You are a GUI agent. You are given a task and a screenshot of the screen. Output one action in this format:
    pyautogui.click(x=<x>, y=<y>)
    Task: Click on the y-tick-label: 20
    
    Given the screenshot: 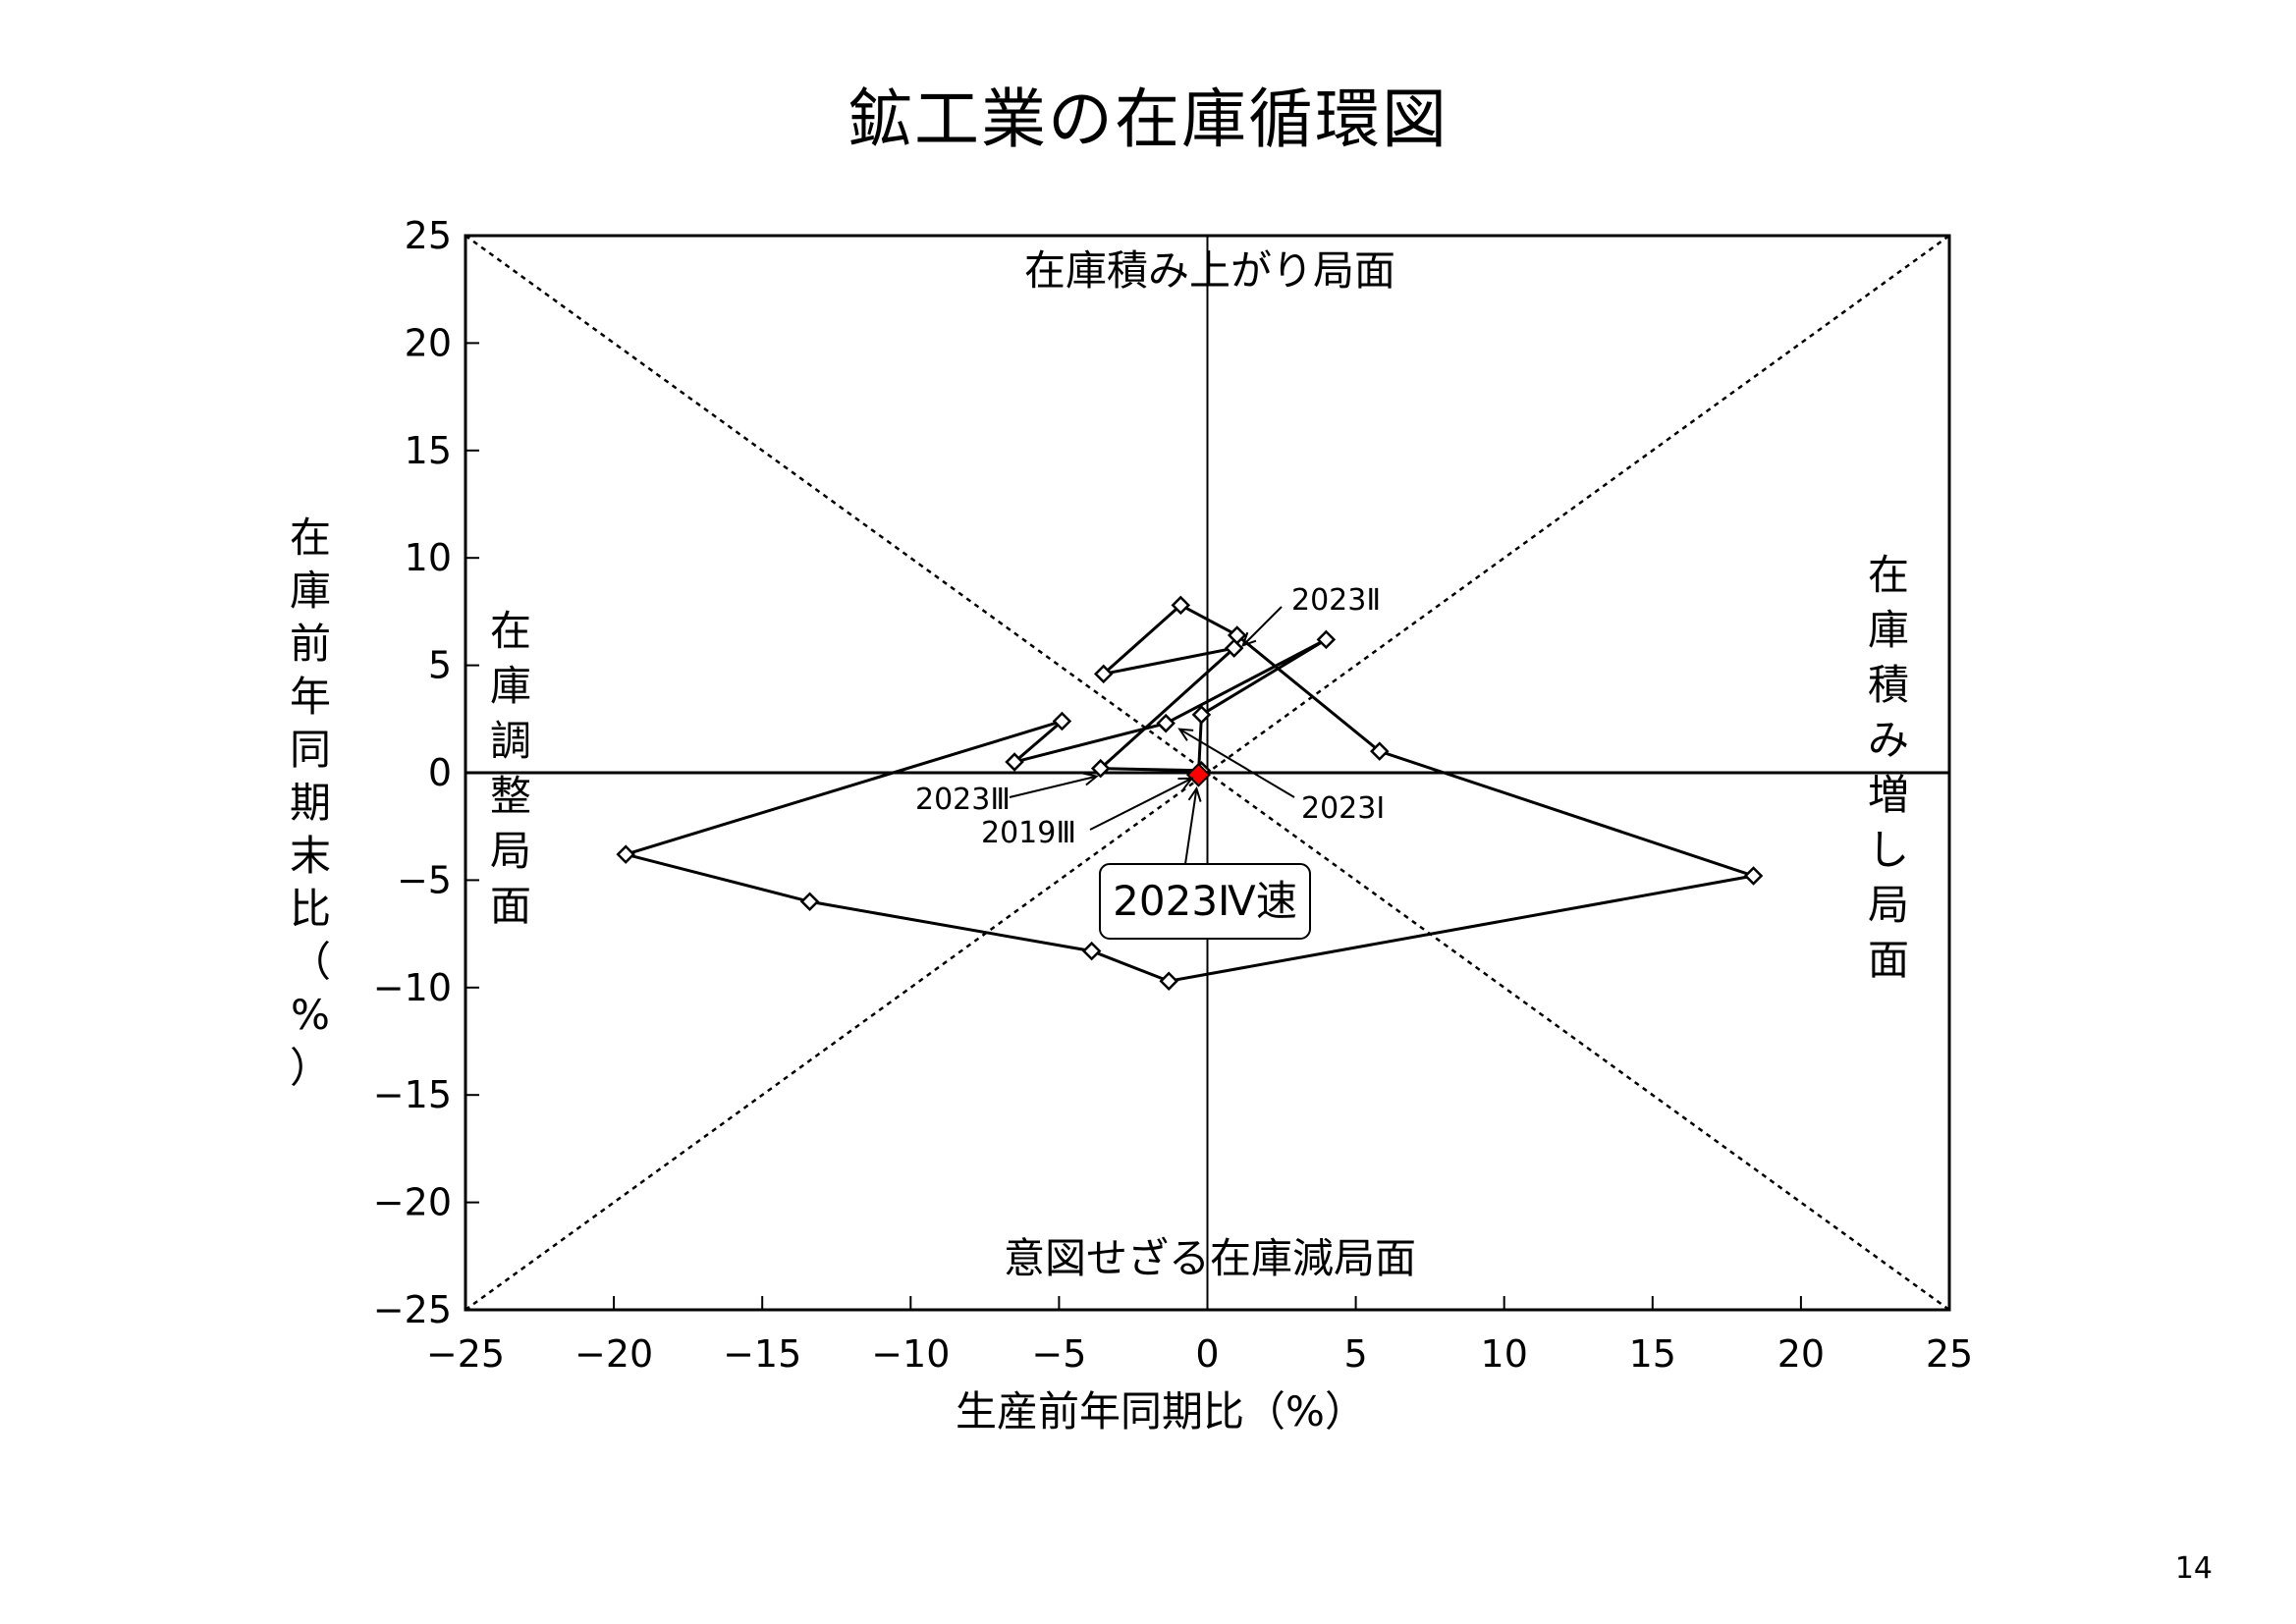 What is the action you would take?
    pyautogui.click(x=428, y=342)
    